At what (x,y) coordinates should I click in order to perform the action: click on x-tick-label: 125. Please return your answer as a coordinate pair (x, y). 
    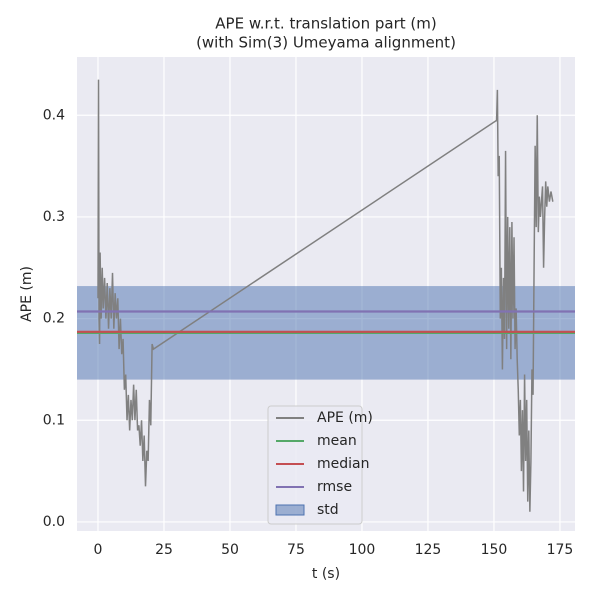
    Looking at the image, I should click on (428, 550).